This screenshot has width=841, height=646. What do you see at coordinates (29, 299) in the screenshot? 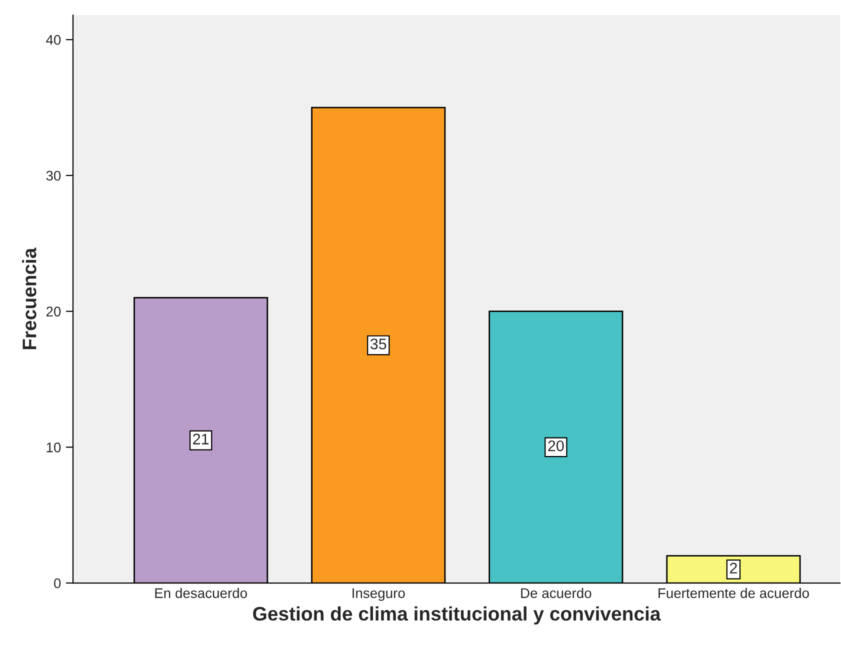
I see `y-axis-title: Frecuencia` at bounding box center [29, 299].